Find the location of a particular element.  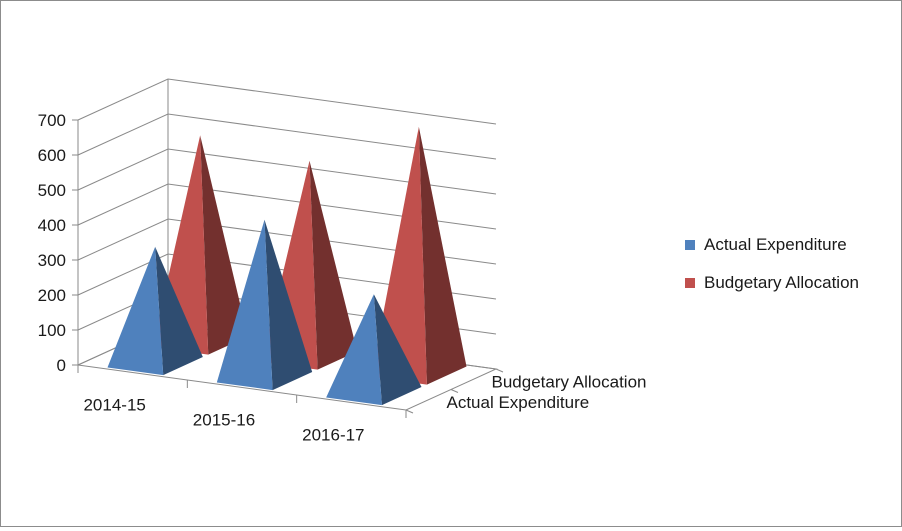

x-tick-label: 2015-16 is located at coordinates (224, 420).